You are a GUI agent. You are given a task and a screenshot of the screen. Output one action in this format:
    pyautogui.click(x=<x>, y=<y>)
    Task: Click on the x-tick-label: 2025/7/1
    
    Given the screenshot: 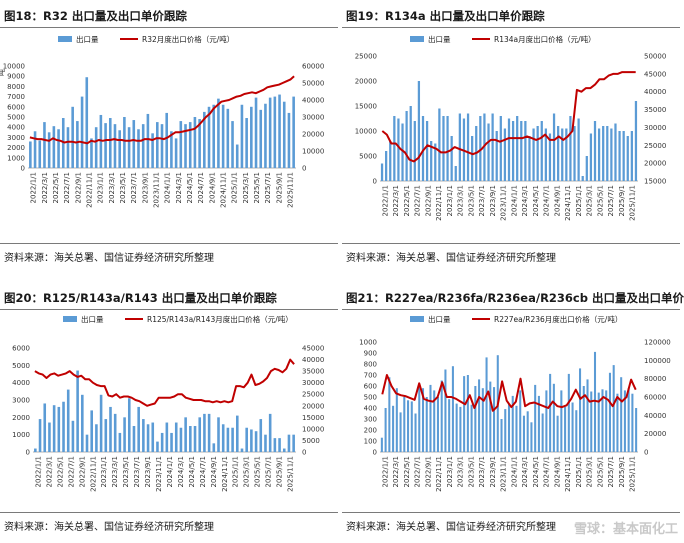 What is the action you would take?
    pyautogui.click(x=611, y=200)
    